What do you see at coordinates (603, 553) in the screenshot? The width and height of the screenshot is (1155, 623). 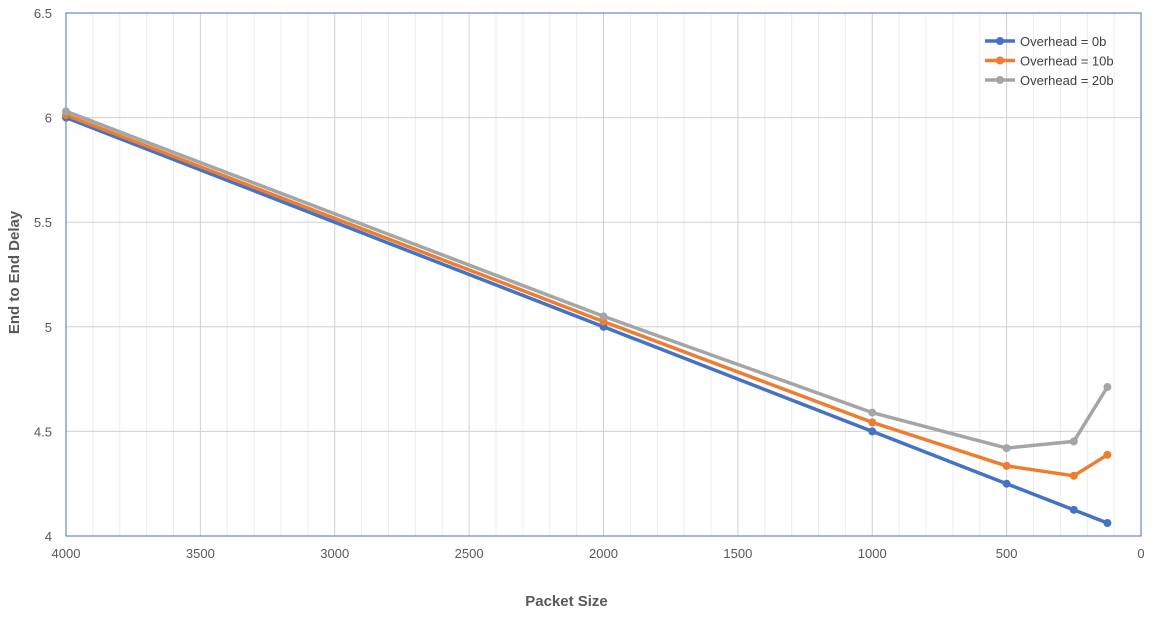 I see `x-tick-label: 2000` at bounding box center [603, 553].